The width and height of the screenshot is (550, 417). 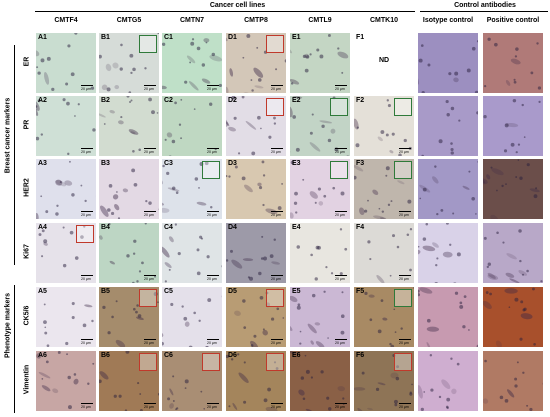 What do you see at coordinates (256, 317) in the screenshot?
I see `micrograph-panel: D5 20 µm` at bounding box center [256, 317].